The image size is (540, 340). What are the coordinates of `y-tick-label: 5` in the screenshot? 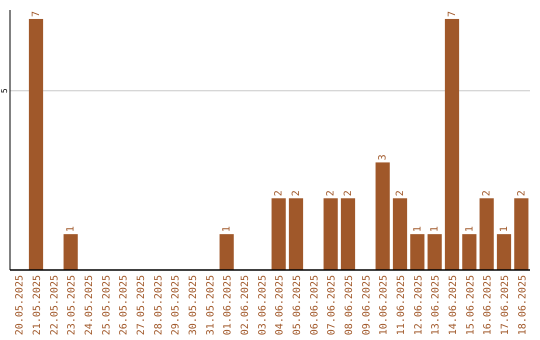 It's located at (4, 91).